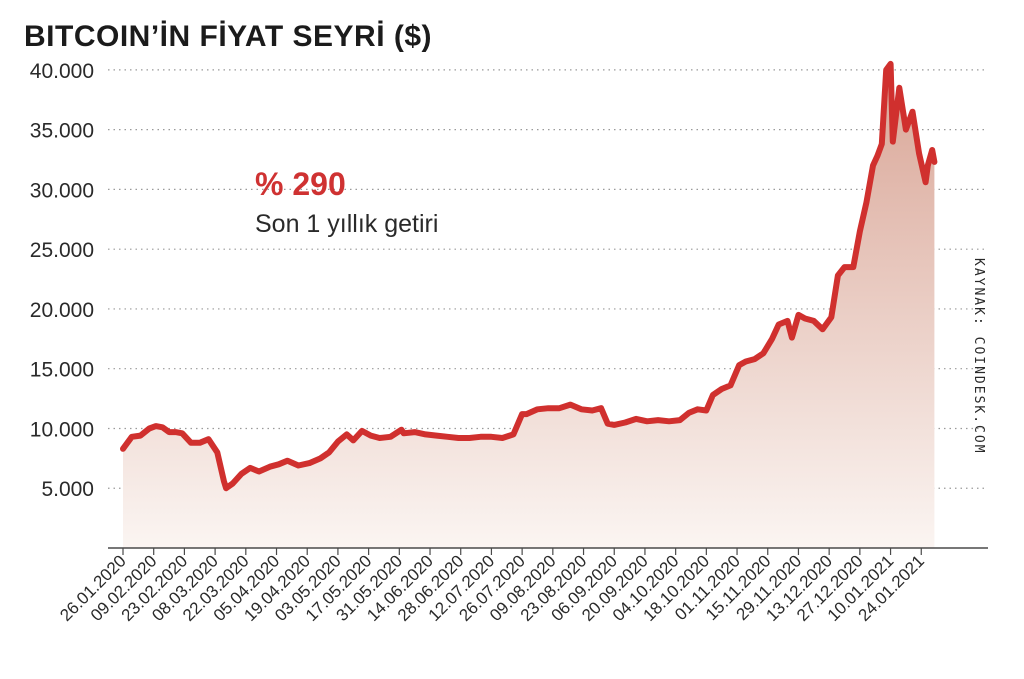  Describe the element at coordinates (62, 310) in the screenshot. I see `y-tick-label: 20.000` at that location.